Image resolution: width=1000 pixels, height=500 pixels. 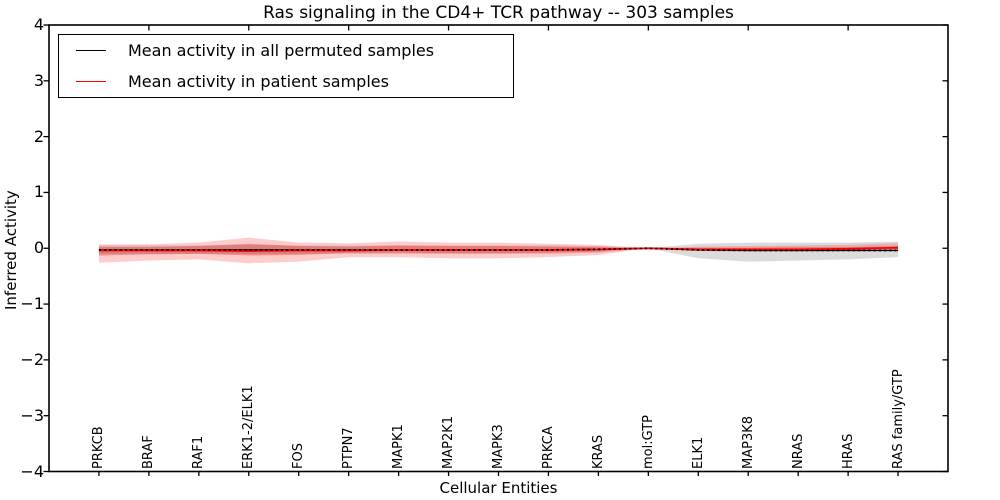 I want to click on x-axis-label: Cellular Entities, so click(x=498, y=488).